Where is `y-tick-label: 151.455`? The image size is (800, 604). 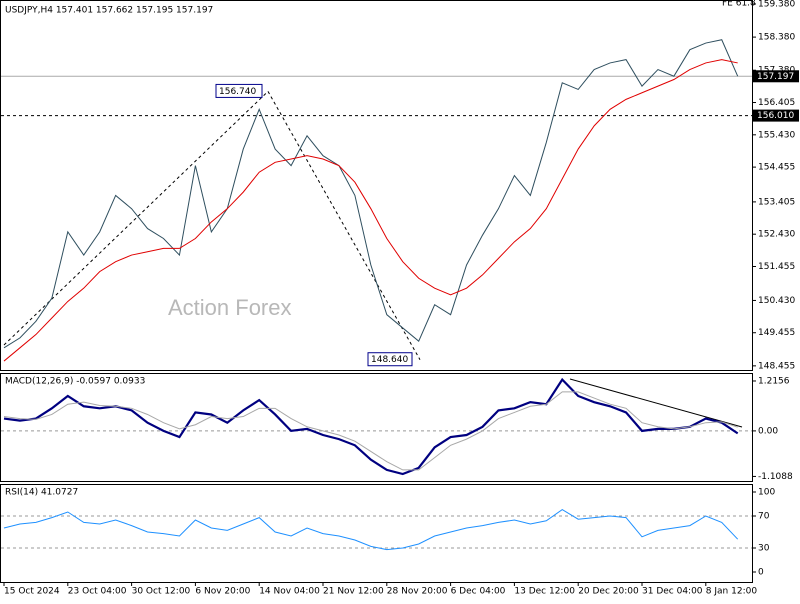
y-tick-label: 151.455 is located at coordinates (776, 267).